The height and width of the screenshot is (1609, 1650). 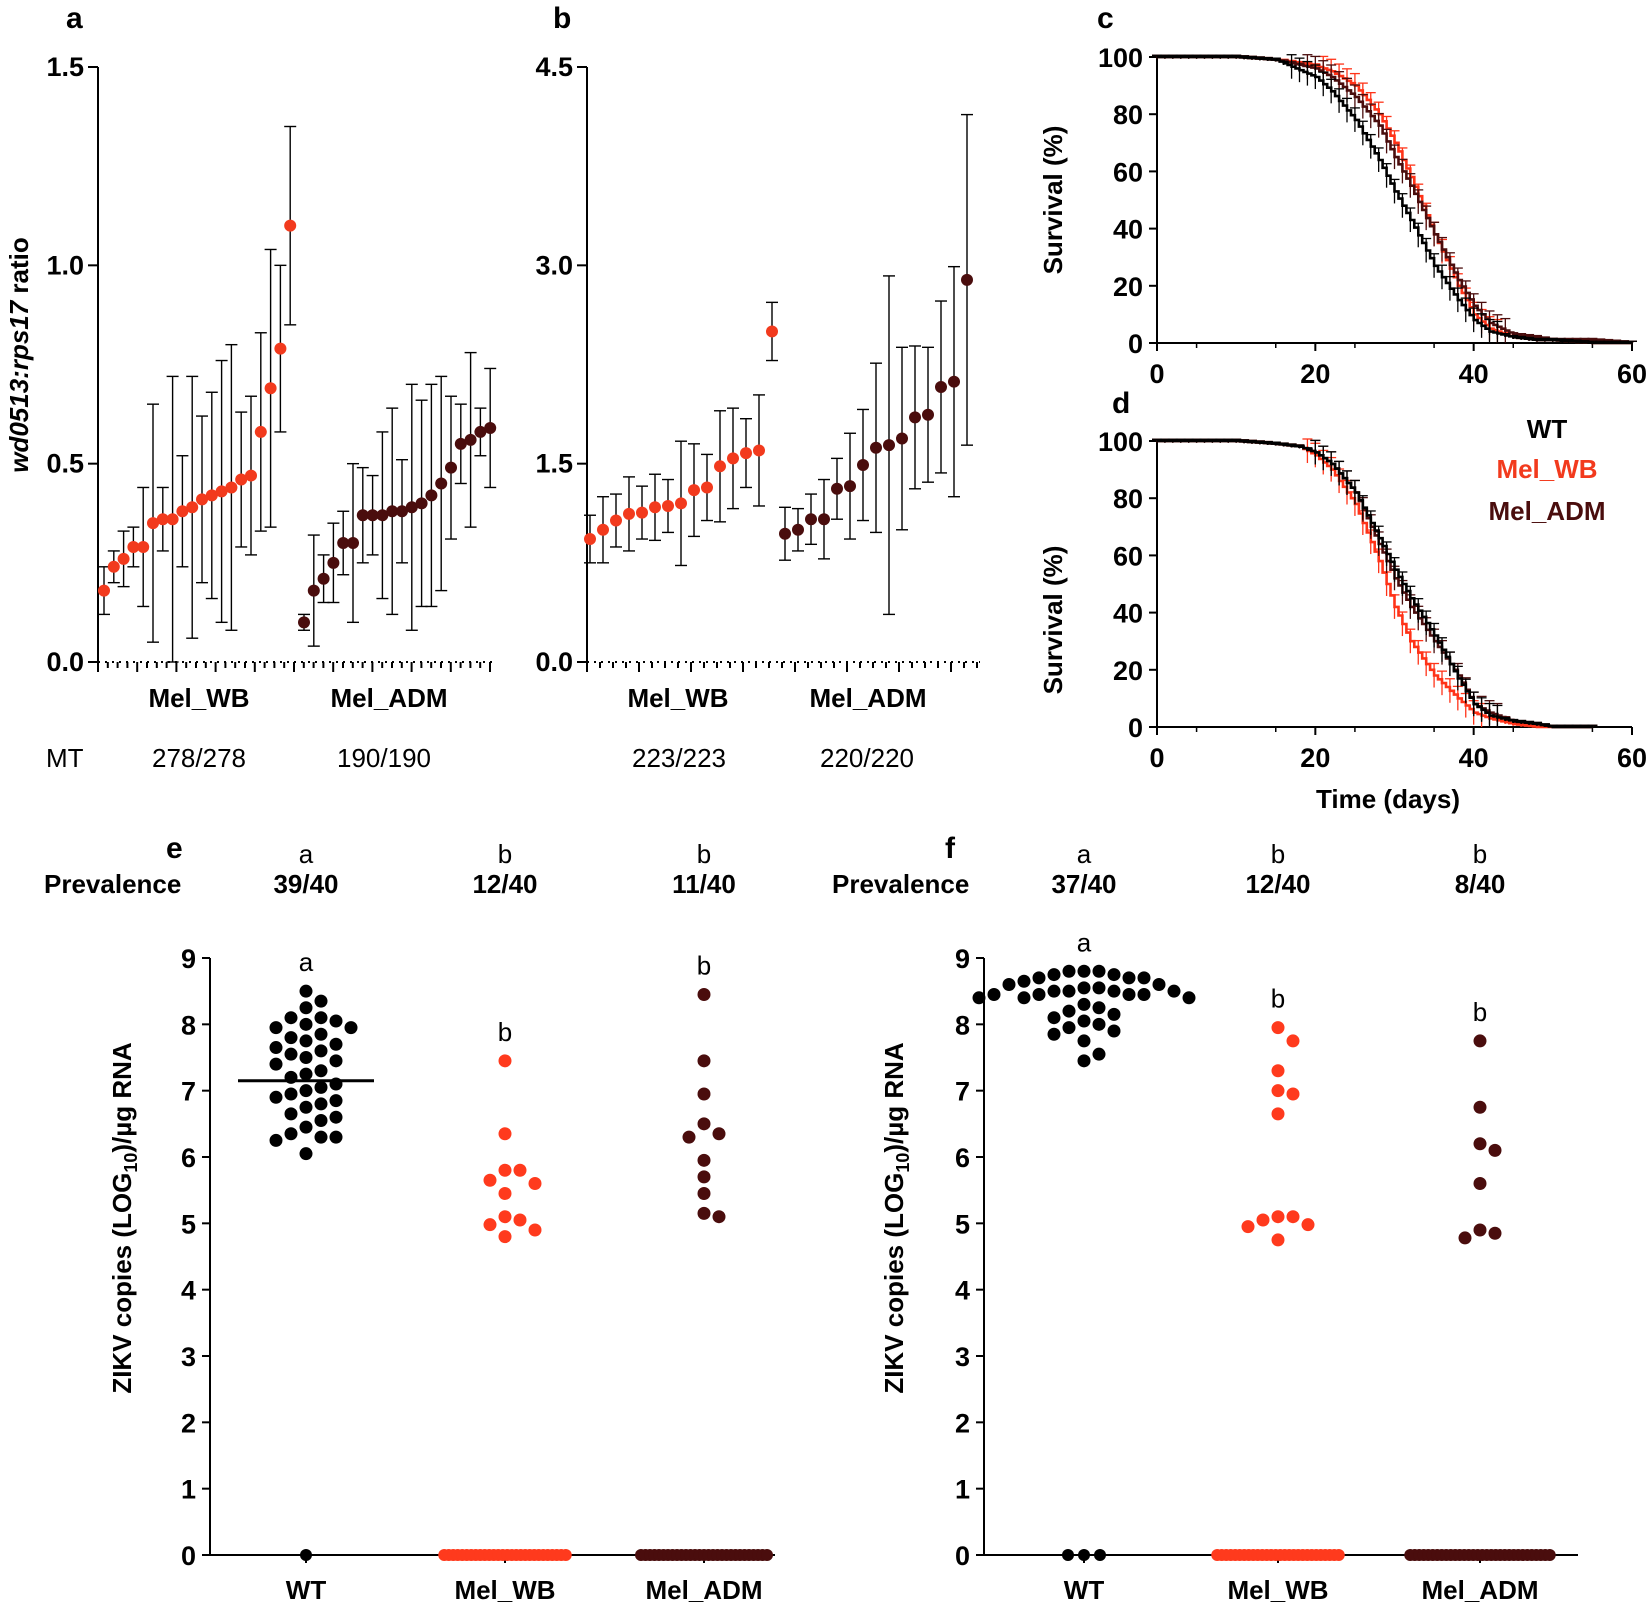 I want to click on y-tick-label: 1.0, so click(x=65, y=265).